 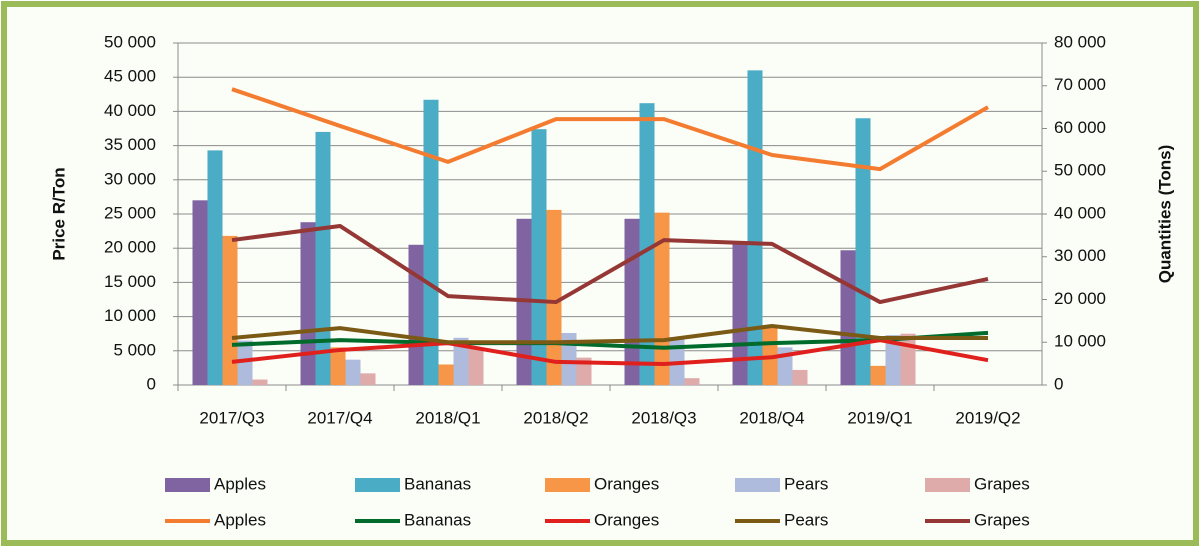 What do you see at coordinates (130, 247) in the screenshot?
I see `y-tick-label: 20 000` at bounding box center [130, 247].